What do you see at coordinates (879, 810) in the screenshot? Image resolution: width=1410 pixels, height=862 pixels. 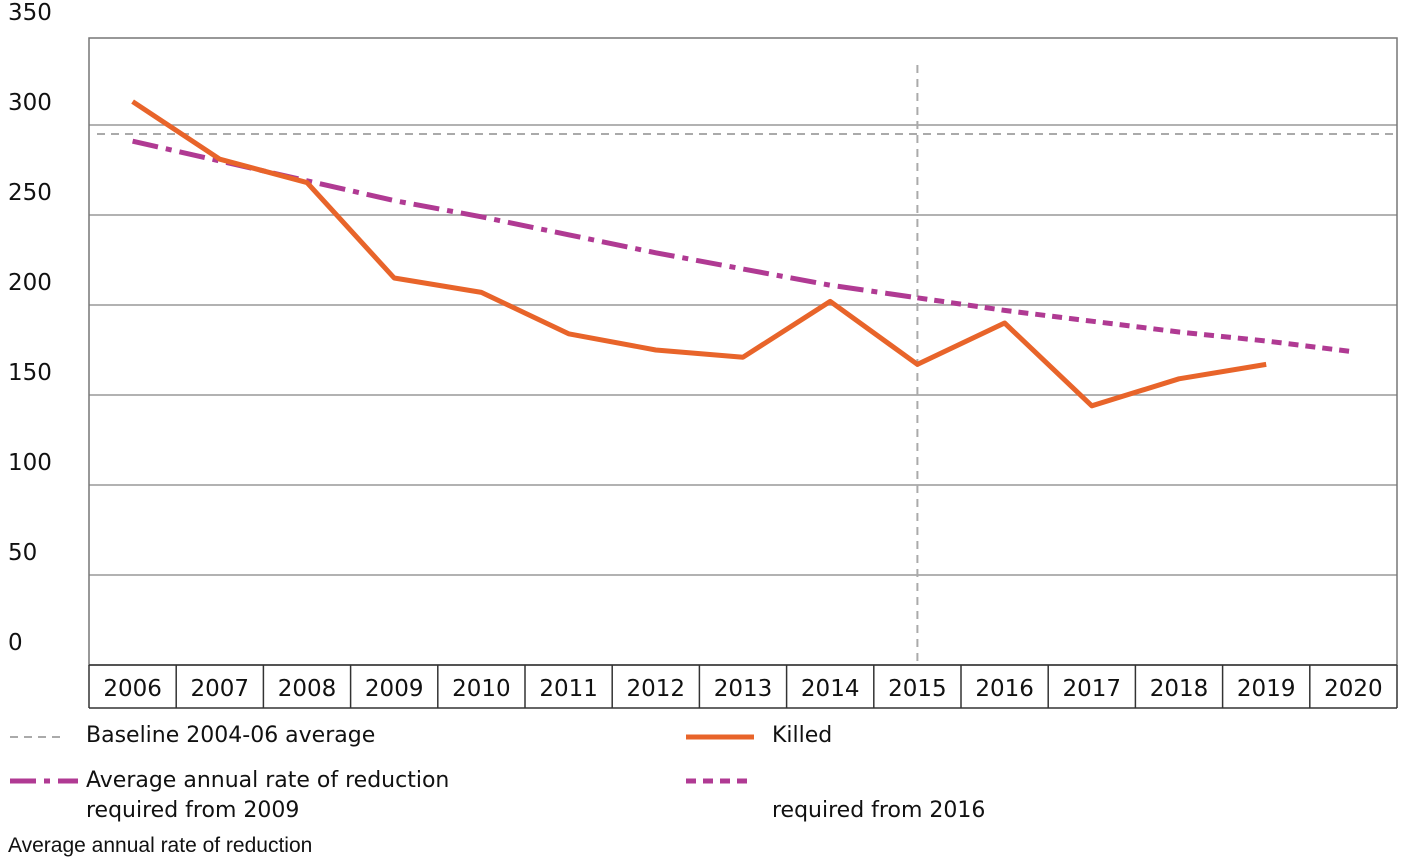 I see `legend-text: required from 2016` at bounding box center [879, 810].